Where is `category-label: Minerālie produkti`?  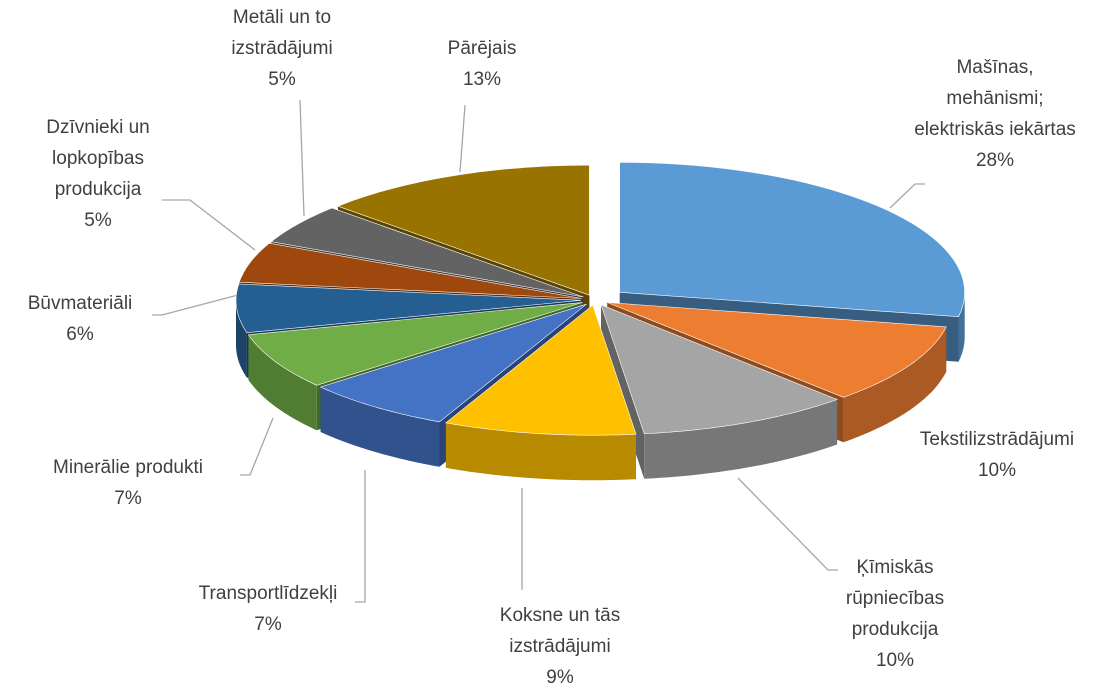
category-label: Minerālie produkti is located at coordinates (128, 467).